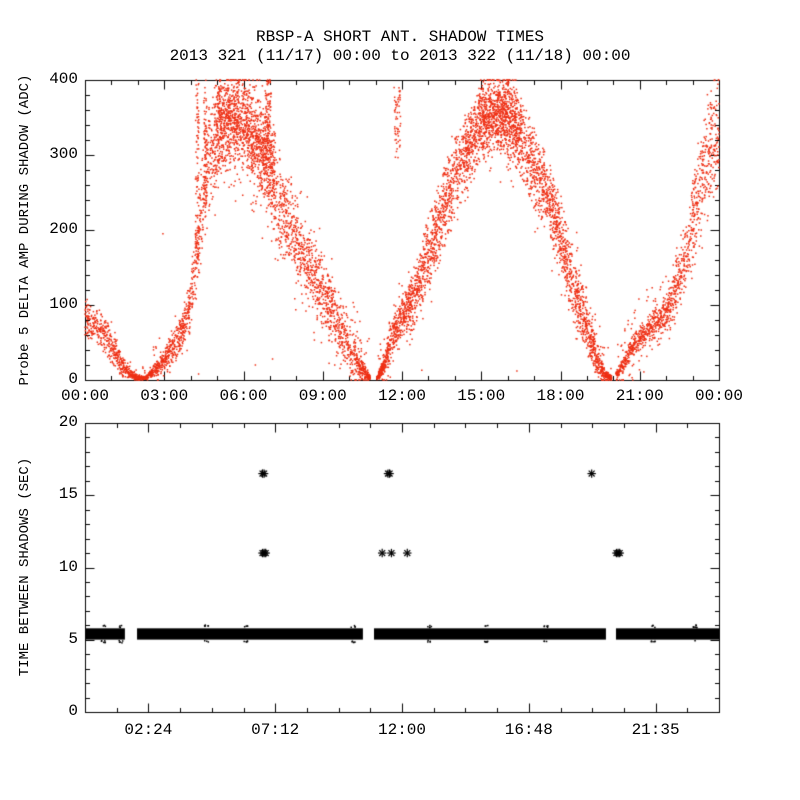 The height and width of the screenshot is (800, 800). Describe the element at coordinates (481, 396) in the screenshot. I see `top-x-tick-label: 15:00` at that location.